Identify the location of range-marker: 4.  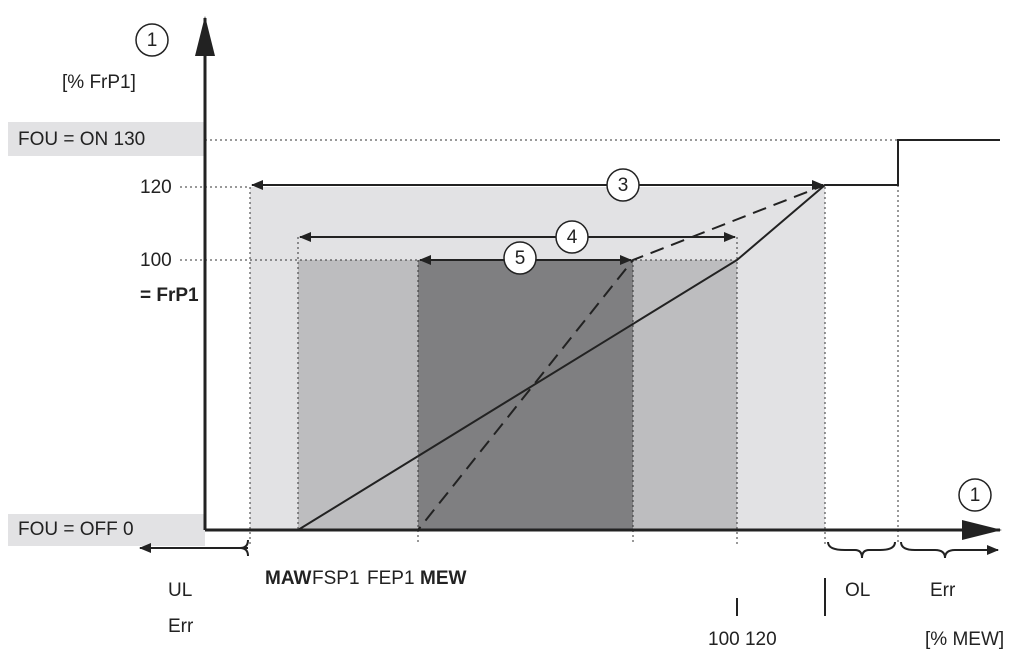
(572, 237).